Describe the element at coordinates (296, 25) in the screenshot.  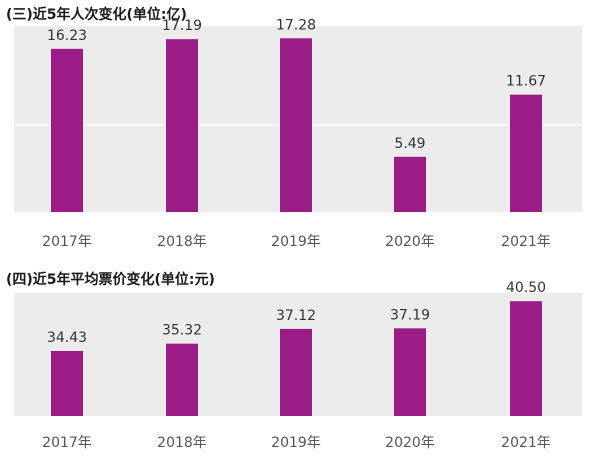
I see `value-label: 17.28` at that location.